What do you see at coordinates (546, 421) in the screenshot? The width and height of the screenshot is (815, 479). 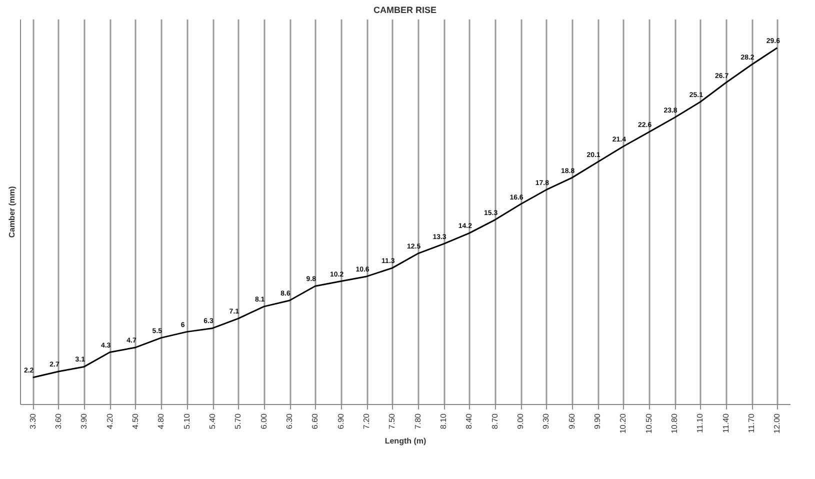 I see `x-tick-label: 9.30` at bounding box center [546, 421].